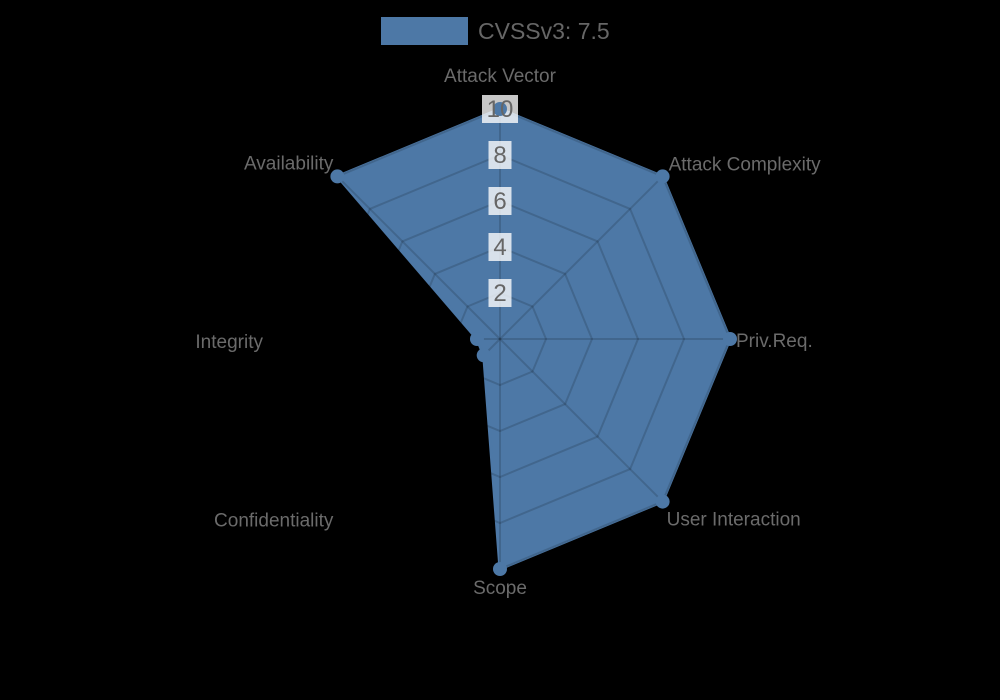  I want to click on tick-label: 6, so click(499, 201).